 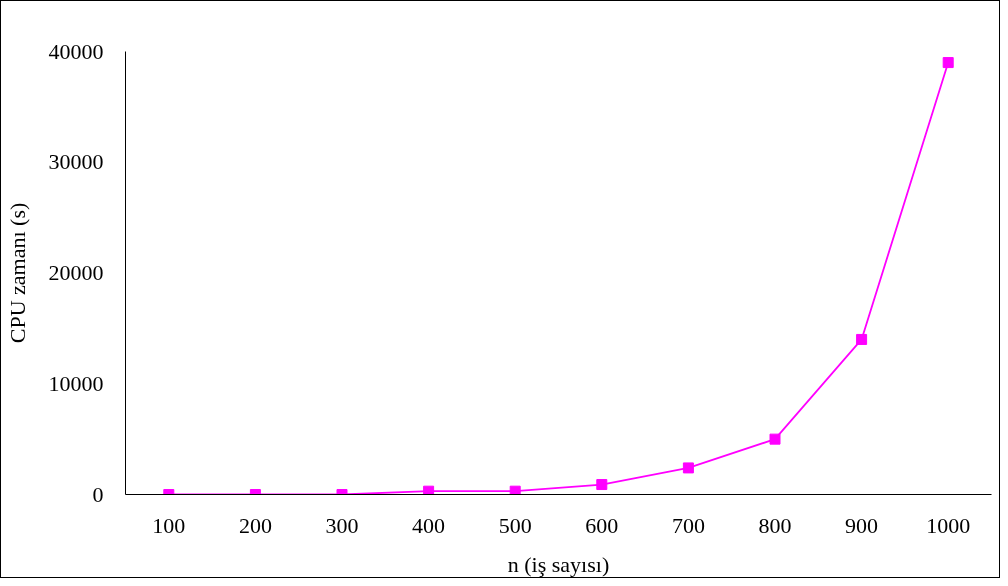 What do you see at coordinates (515, 525) in the screenshot?
I see `x-tick-label: 500` at bounding box center [515, 525].